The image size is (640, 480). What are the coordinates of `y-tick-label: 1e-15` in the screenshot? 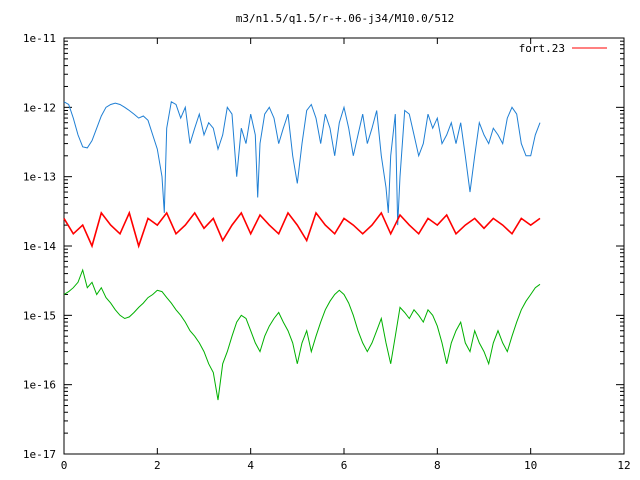 It's located at (39, 315).